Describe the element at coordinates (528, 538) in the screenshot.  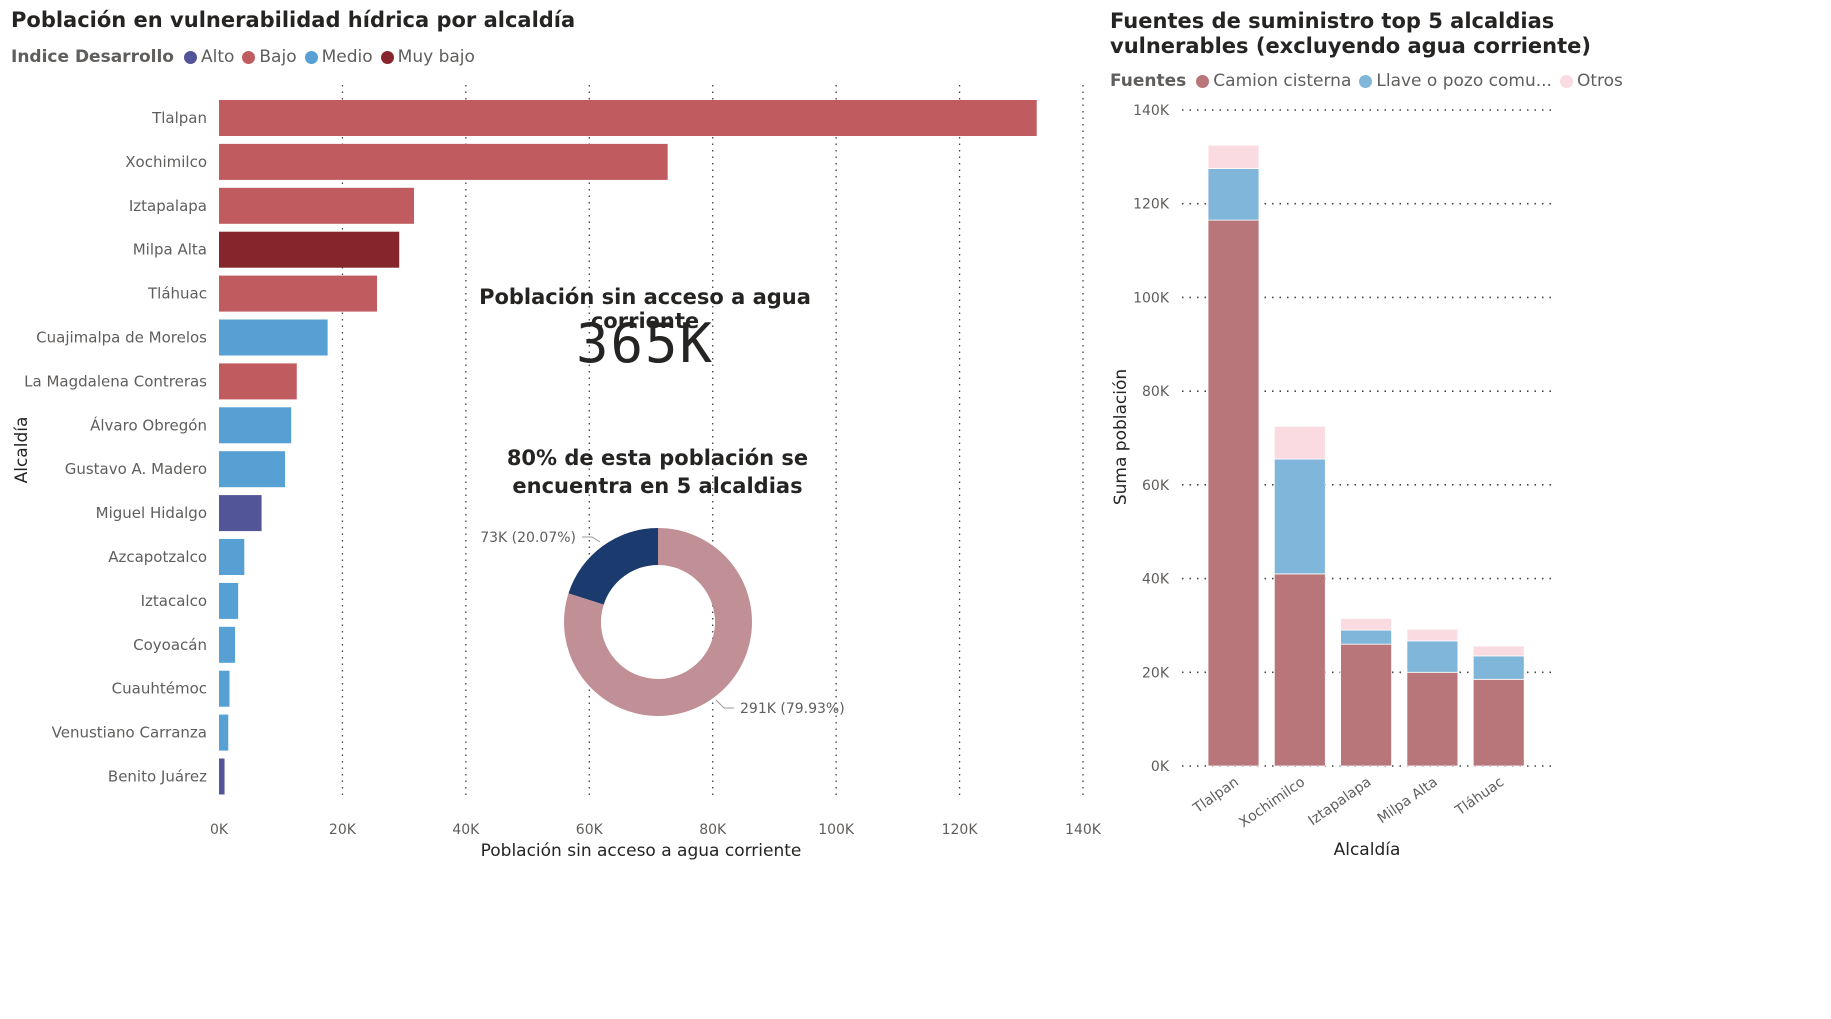
I see `donut-label: 73K (20.07%)` at that location.